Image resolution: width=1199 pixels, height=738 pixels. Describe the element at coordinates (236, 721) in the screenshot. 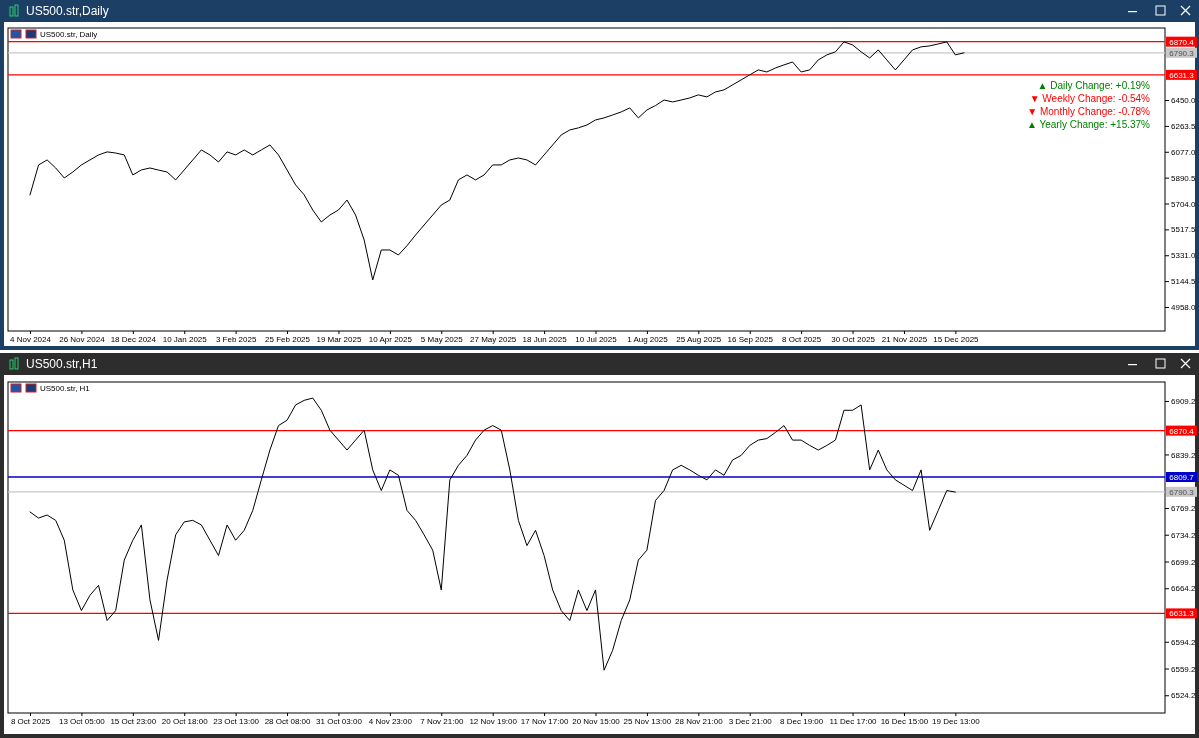

I see `x-tick-label: 23 Oct 13:00` at that location.